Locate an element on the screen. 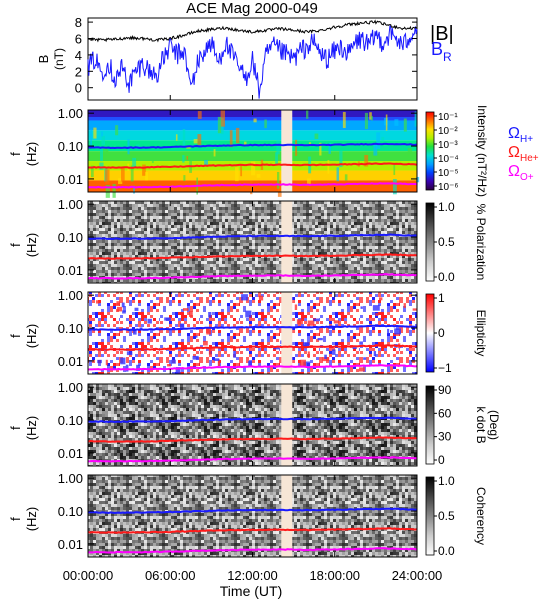 The width and height of the screenshot is (550, 600). y-axis-unit: (nT) is located at coordinates (59, 59).